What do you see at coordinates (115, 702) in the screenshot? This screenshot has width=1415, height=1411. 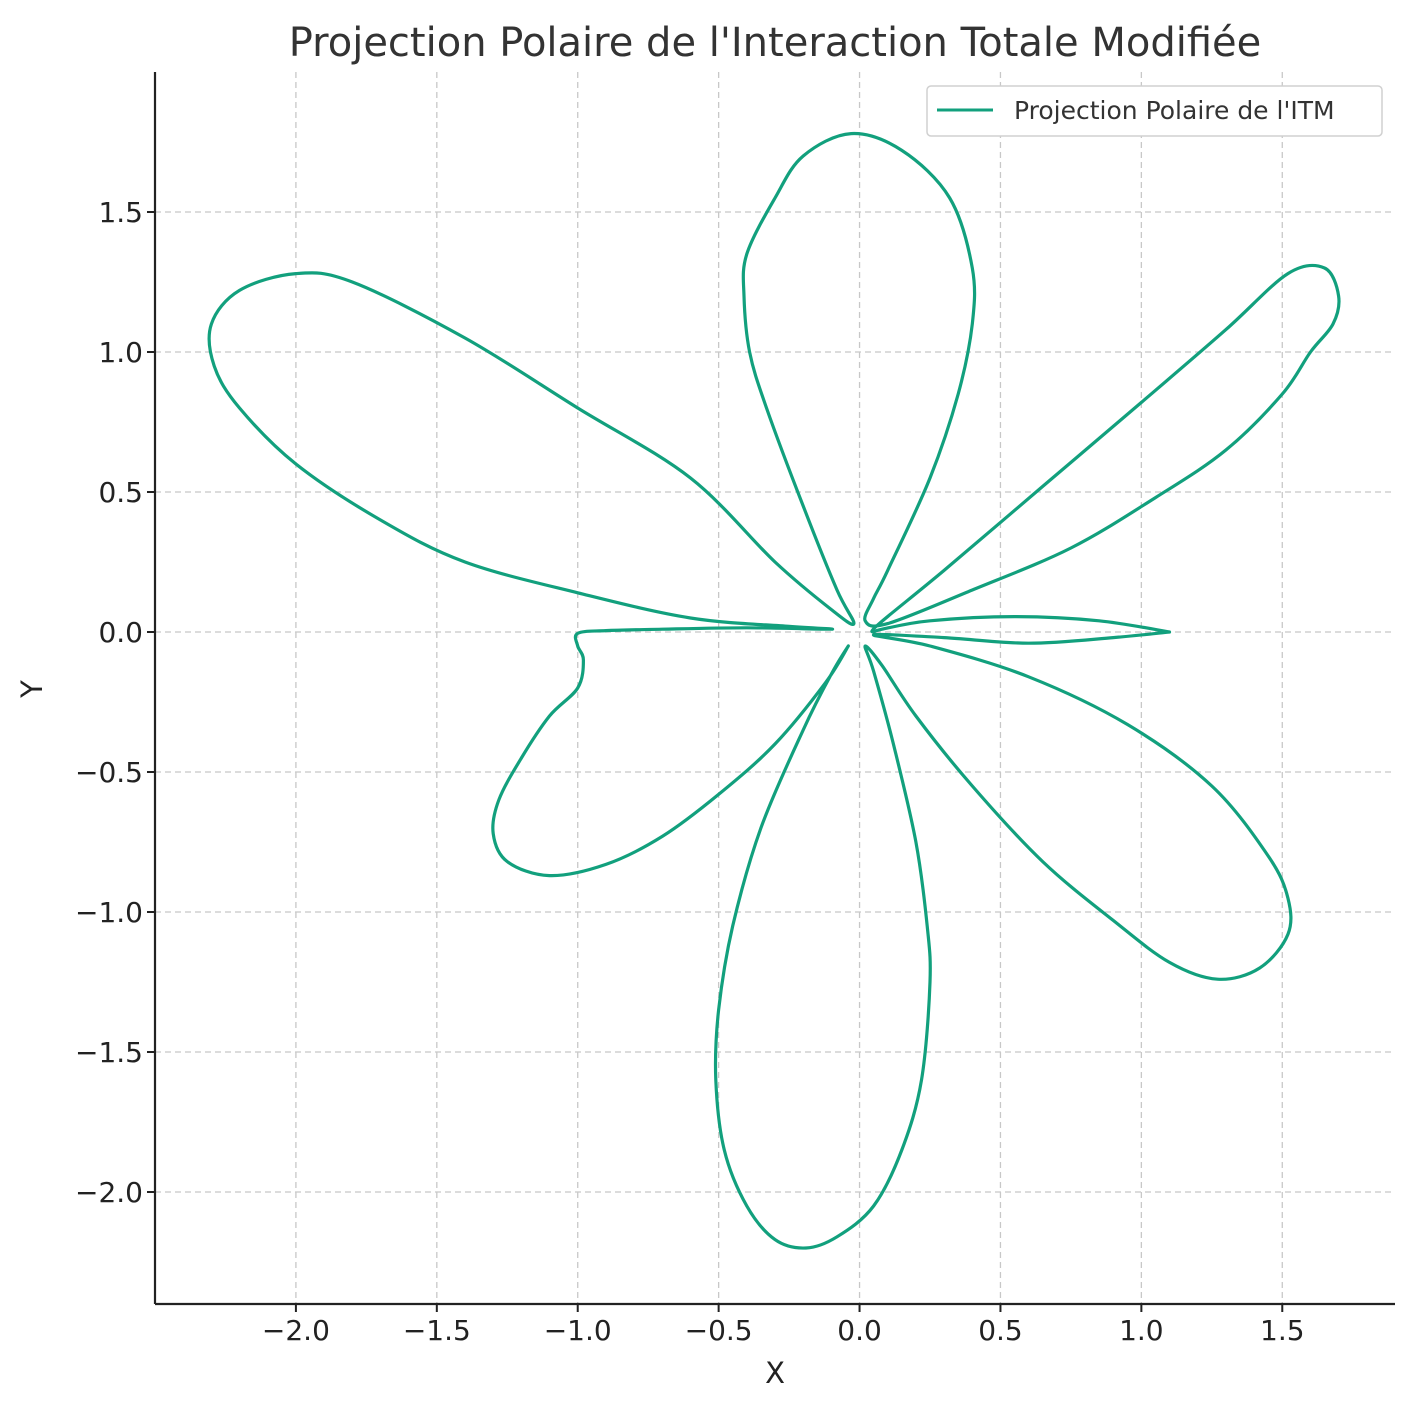 I see `y-ticks: −2.0 −1.5 −1.0 −0.5 0.0 0.5 1.0 1.5` at bounding box center [115, 702].